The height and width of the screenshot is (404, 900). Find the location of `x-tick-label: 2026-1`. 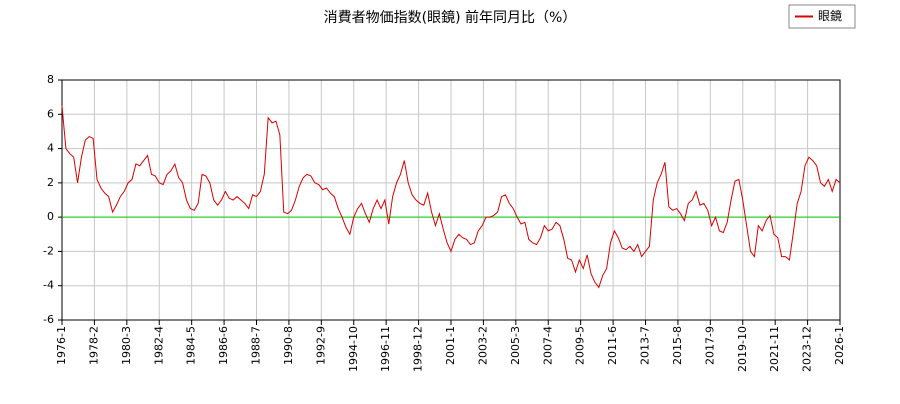

x-tick-label: 2026-1 is located at coordinates (839, 345).